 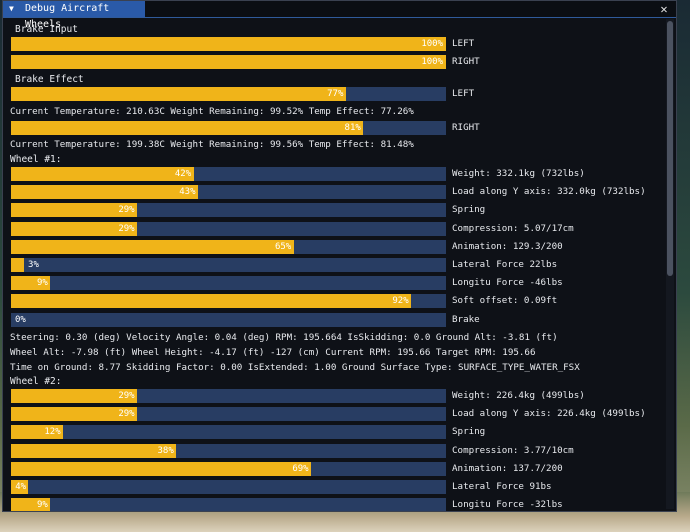 I want to click on wheel2-row-3-value: 38%, so click(x=165, y=450).